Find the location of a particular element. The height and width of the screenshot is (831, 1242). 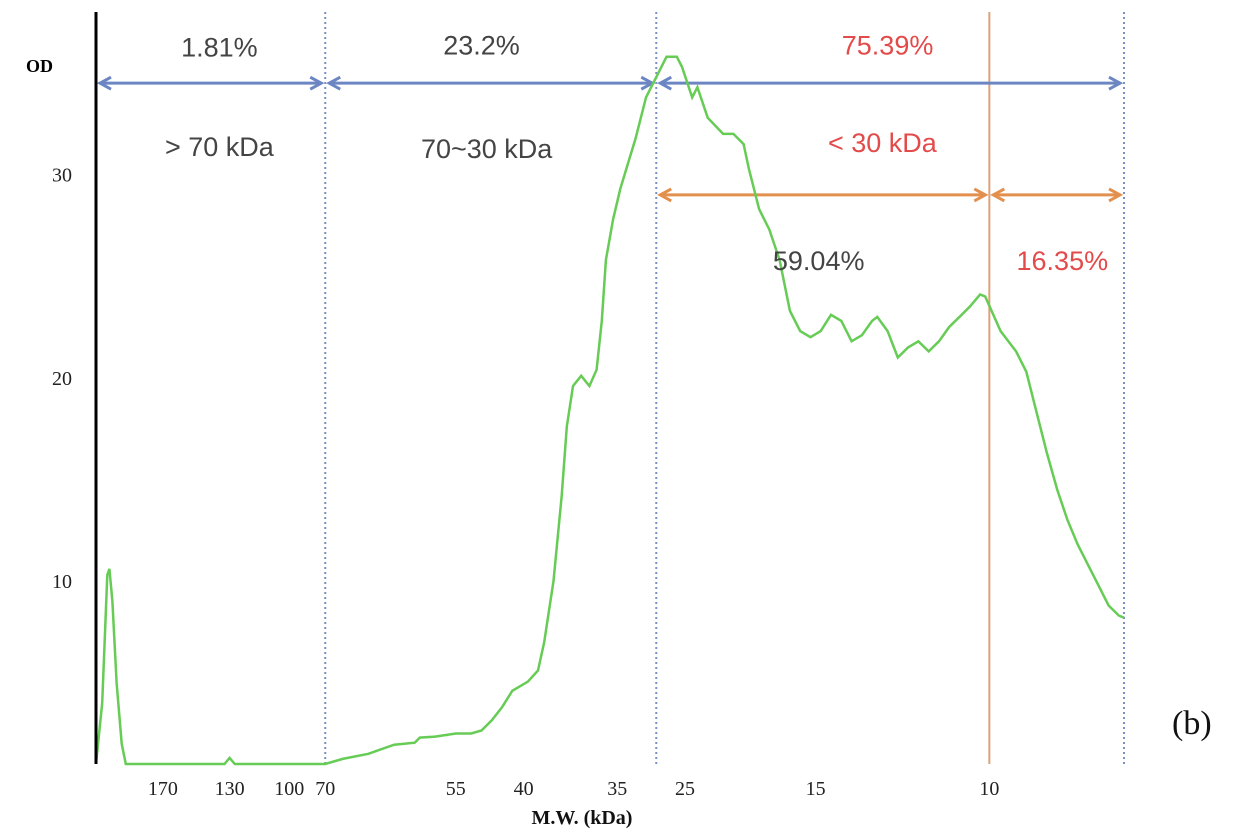

range-arrows is located at coordinates (610, 139).